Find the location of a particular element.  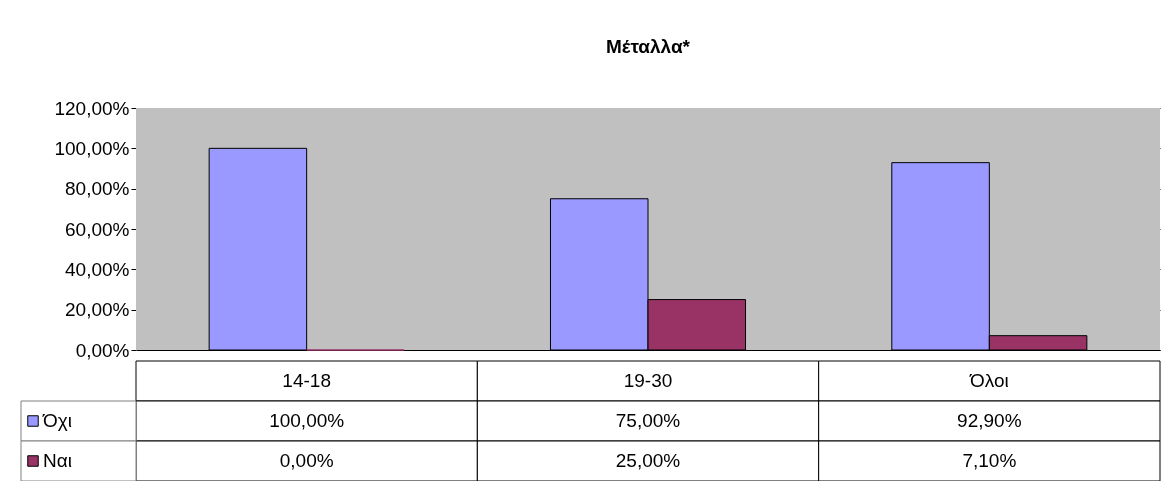

y-tick-label: 60,00% is located at coordinates (97, 229).